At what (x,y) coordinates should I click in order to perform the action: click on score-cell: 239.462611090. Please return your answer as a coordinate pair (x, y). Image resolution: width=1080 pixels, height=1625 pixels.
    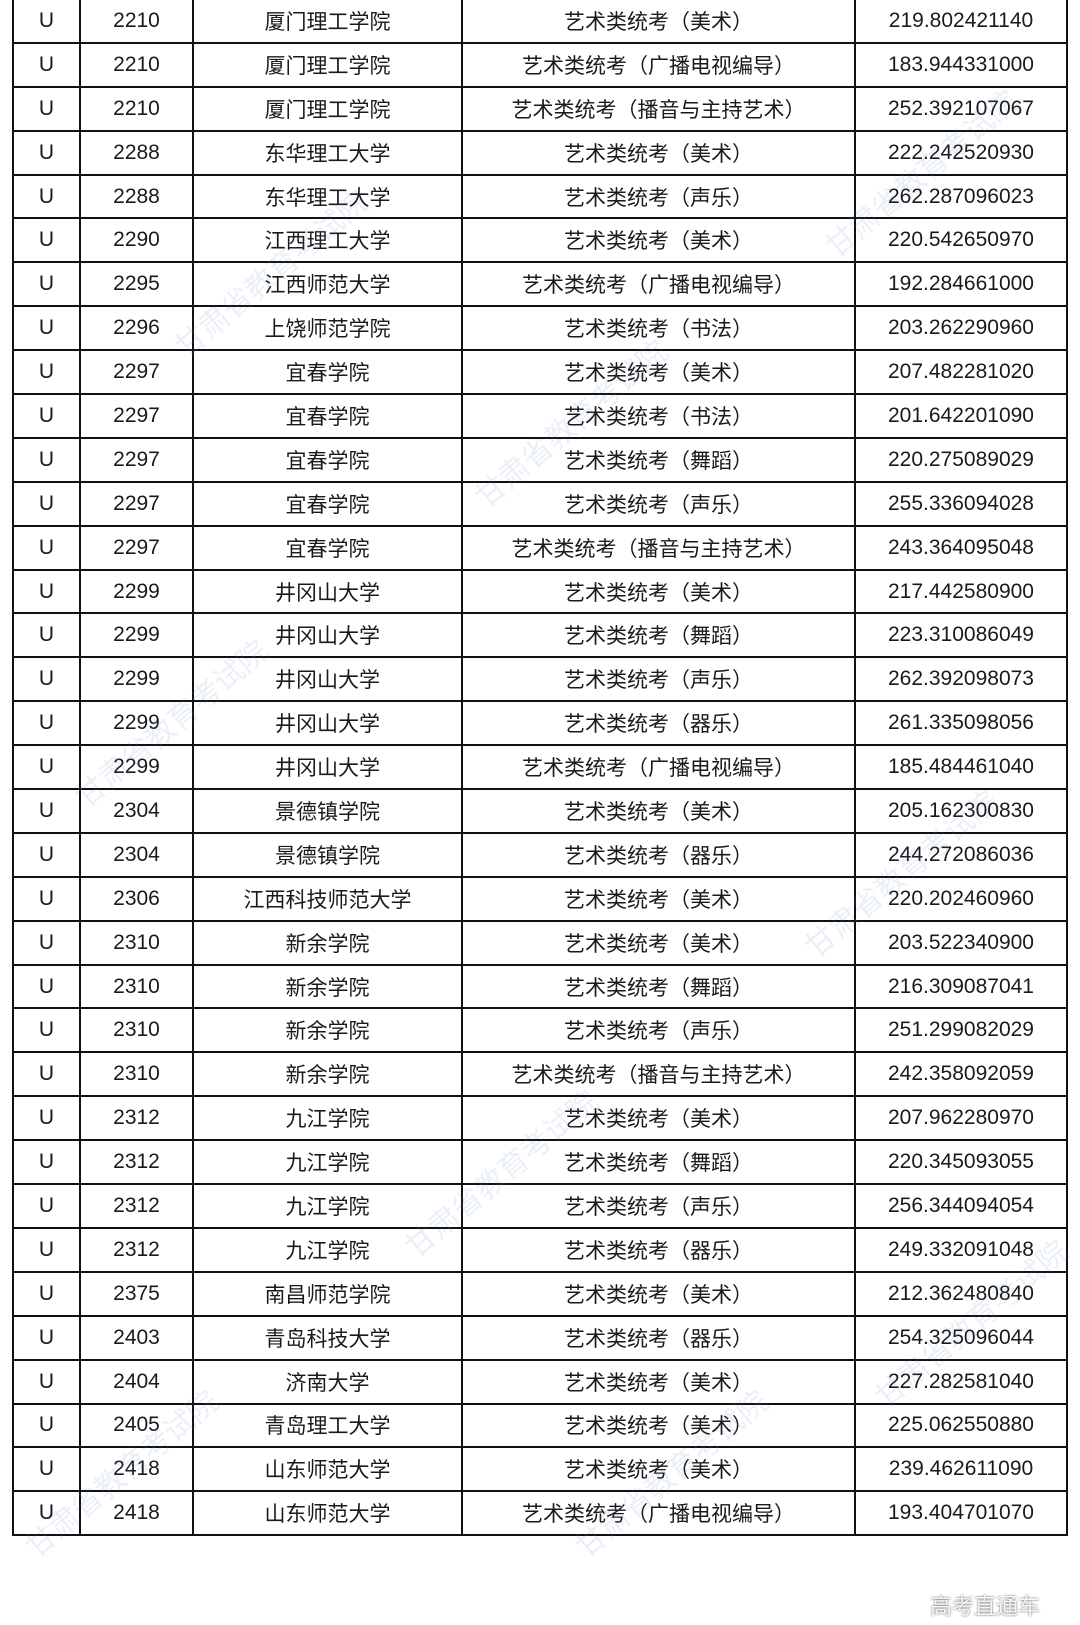
    Looking at the image, I should click on (961, 1469).